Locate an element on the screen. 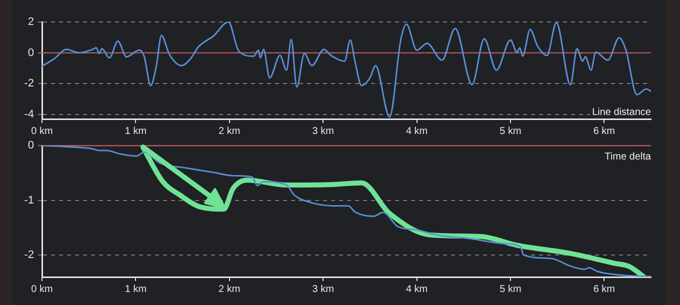 Image resolution: width=680 pixels, height=305 pixels. y-tick-label: 2 is located at coordinates (31, 22).